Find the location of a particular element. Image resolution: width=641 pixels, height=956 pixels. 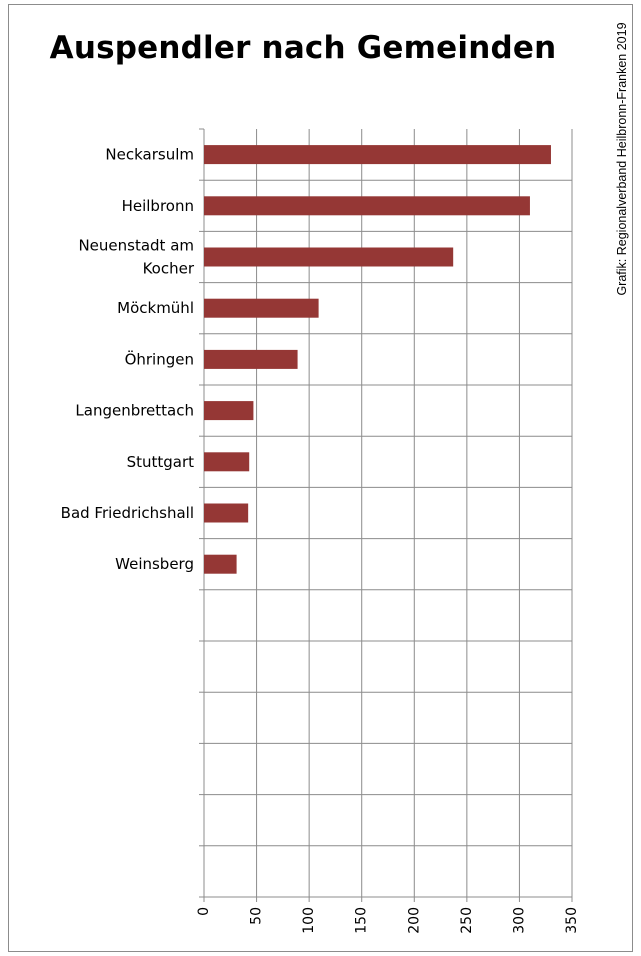

category-label: Neuenstadt am is located at coordinates (136, 246).